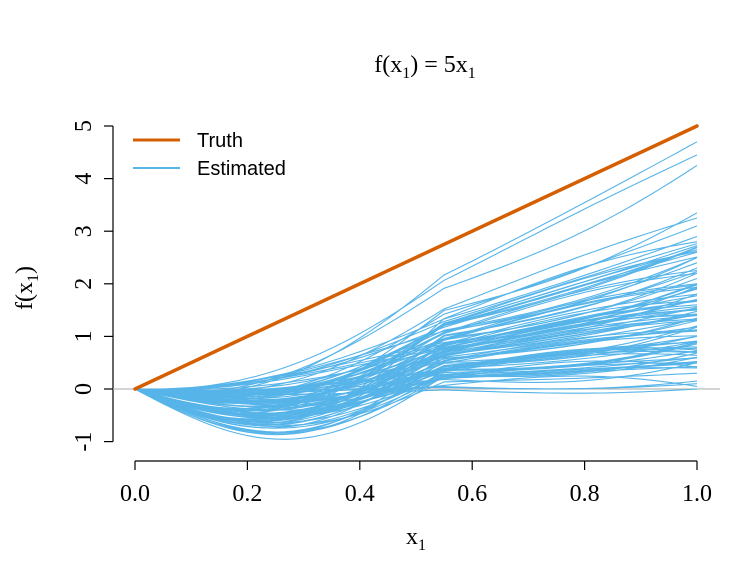 Image resolution: width=744 pixels, height=565 pixels. What do you see at coordinates (135, 494) in the screenshot?
I see `x-tick-label: 0.0` at bounding box center [135, 494].